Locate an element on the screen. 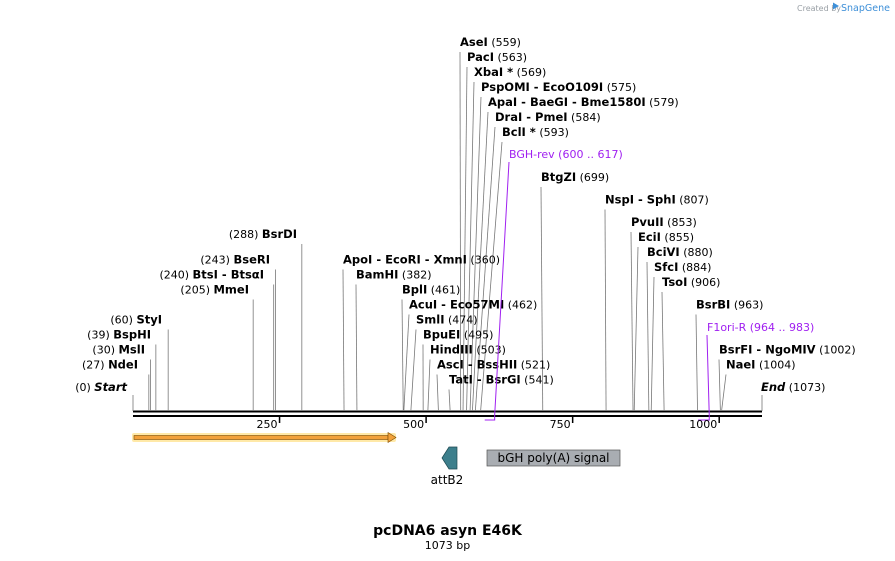 The image size is (895, 561). snapgene-logo-icon is located at coordinates (836, 6).